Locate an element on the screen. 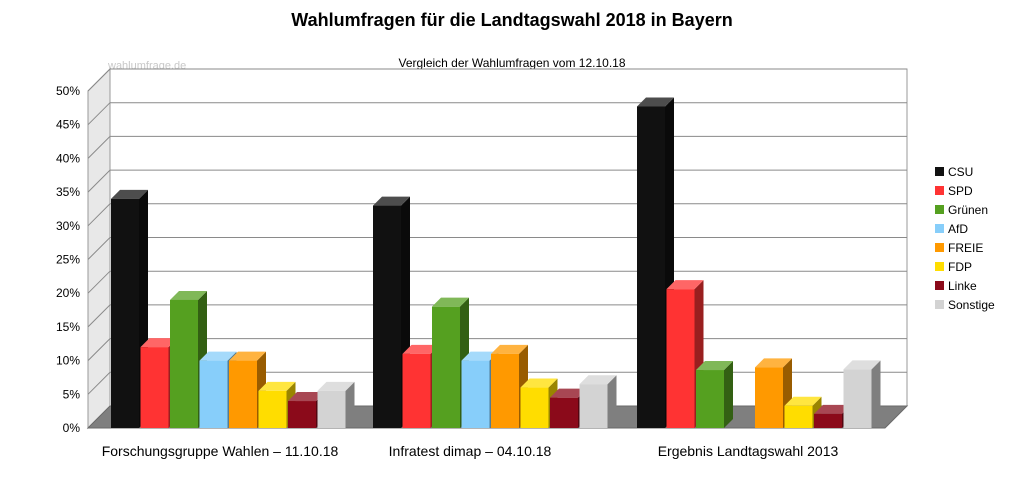 The width and height of the screenshot is (1024, 480). legend-label: CSU is located at coordinates (960, 172).